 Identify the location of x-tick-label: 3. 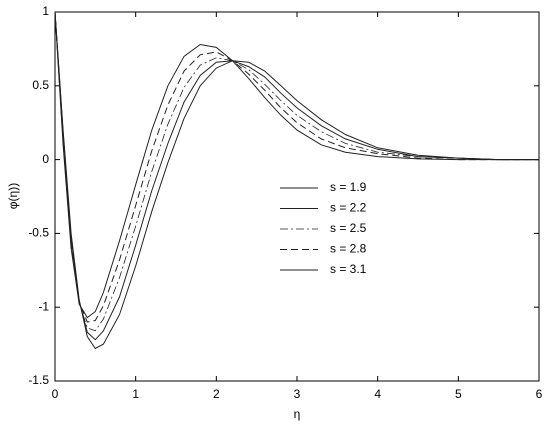
(297, 394).